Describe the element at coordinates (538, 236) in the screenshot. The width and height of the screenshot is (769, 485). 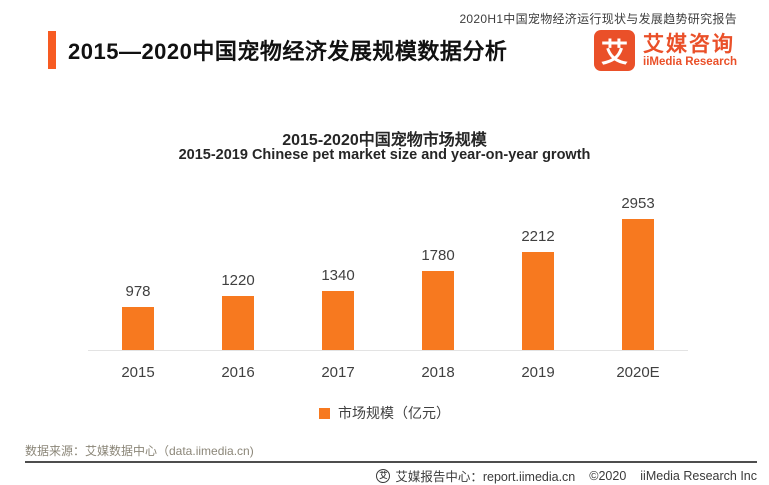
I see `bar-value-label: 2212` at that location.